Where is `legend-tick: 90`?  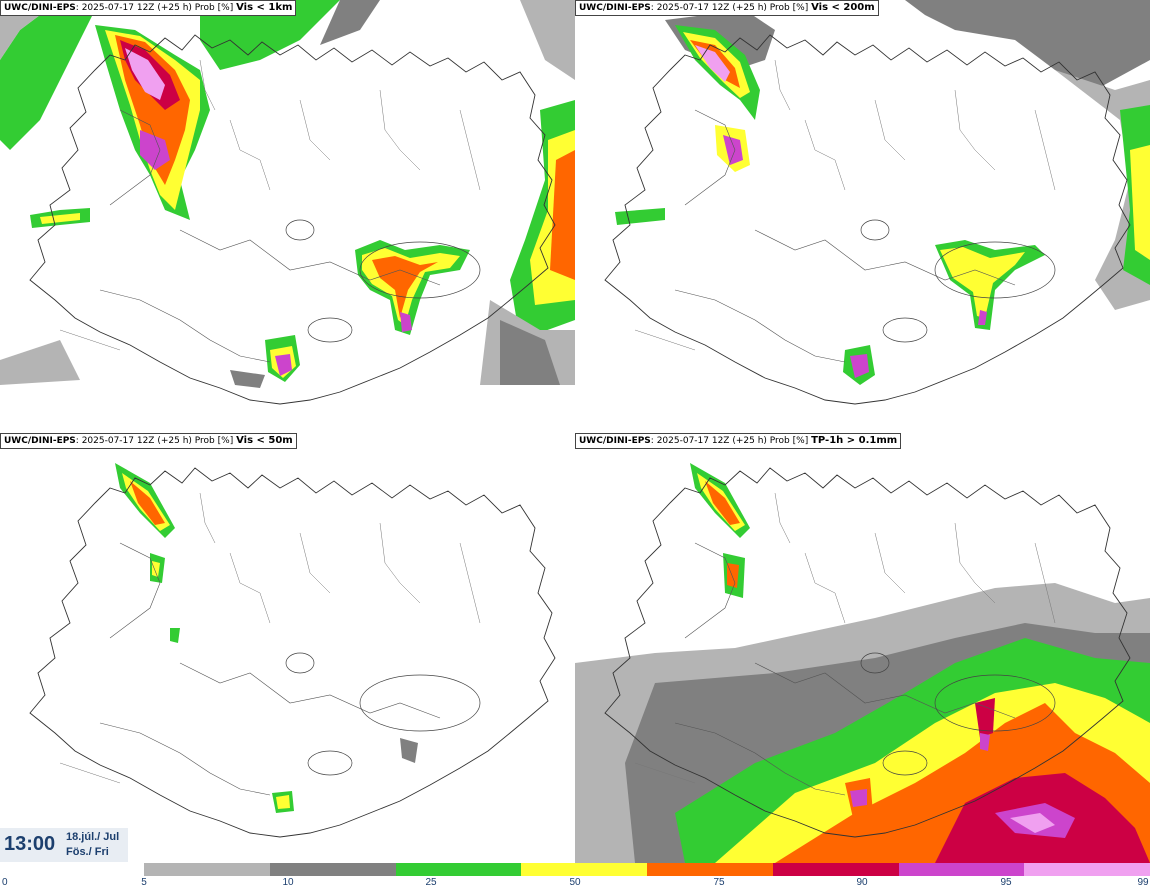 legend-tick: 90 is located at coordinates (862, 882).